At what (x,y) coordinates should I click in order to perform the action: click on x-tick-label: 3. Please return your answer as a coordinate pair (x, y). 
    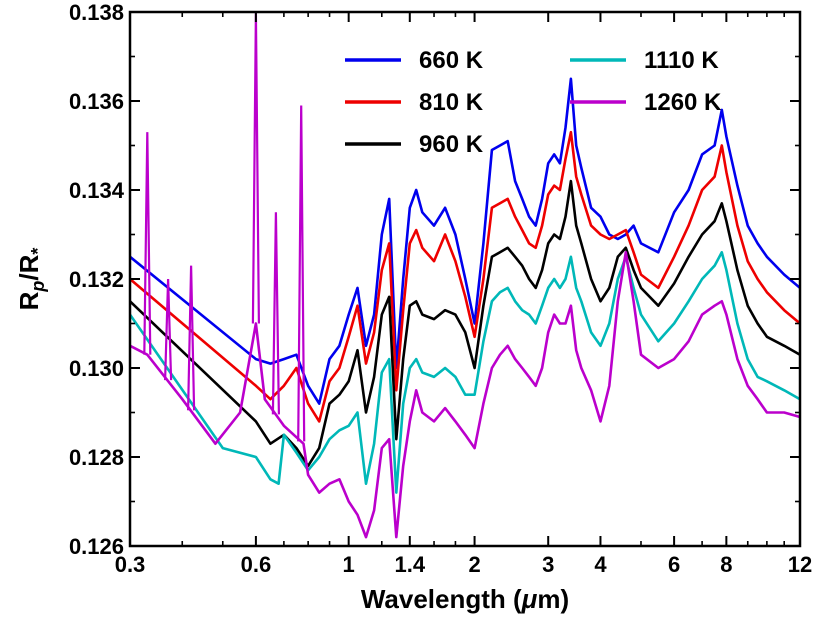
    Looking at the image, I should click on (548, 564).